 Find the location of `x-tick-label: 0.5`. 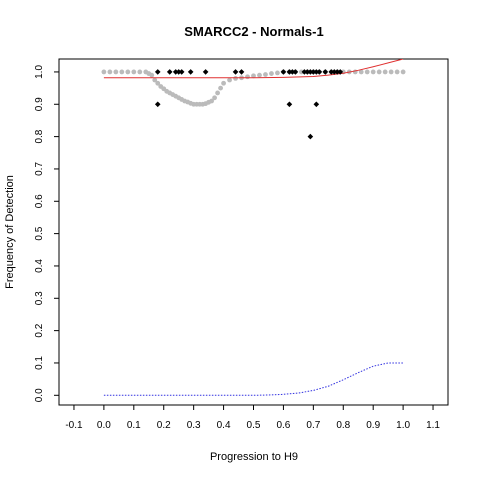

x-tick-label: 0.5 is located at coordinates (254, 425).